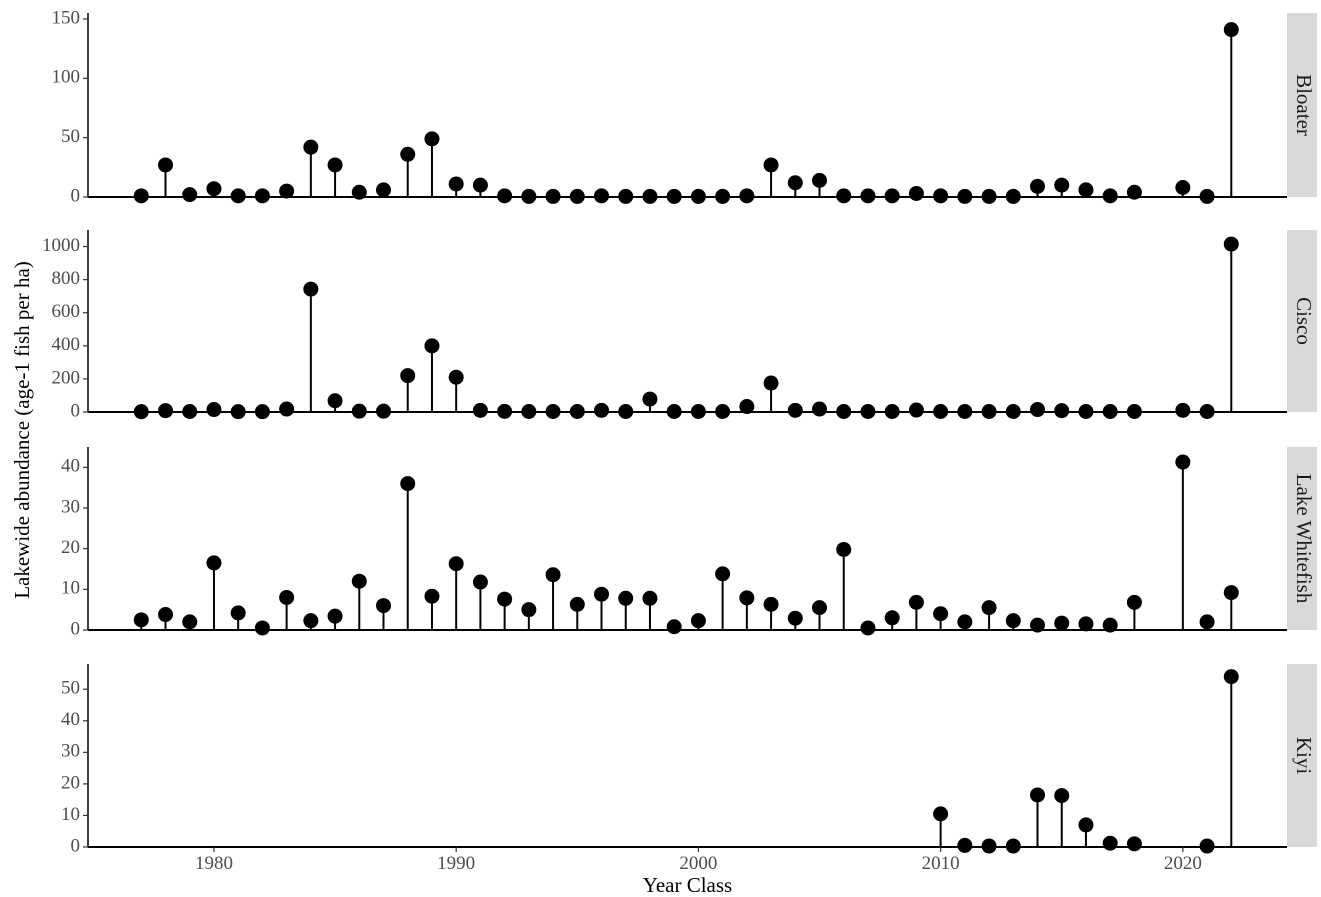 Image resolution: width=1321 pixels, height=897 pixels. Describe the element at coordinates (61, 245) in the screenshot. I see `y-tick-label-cisco: 1000` at that location.